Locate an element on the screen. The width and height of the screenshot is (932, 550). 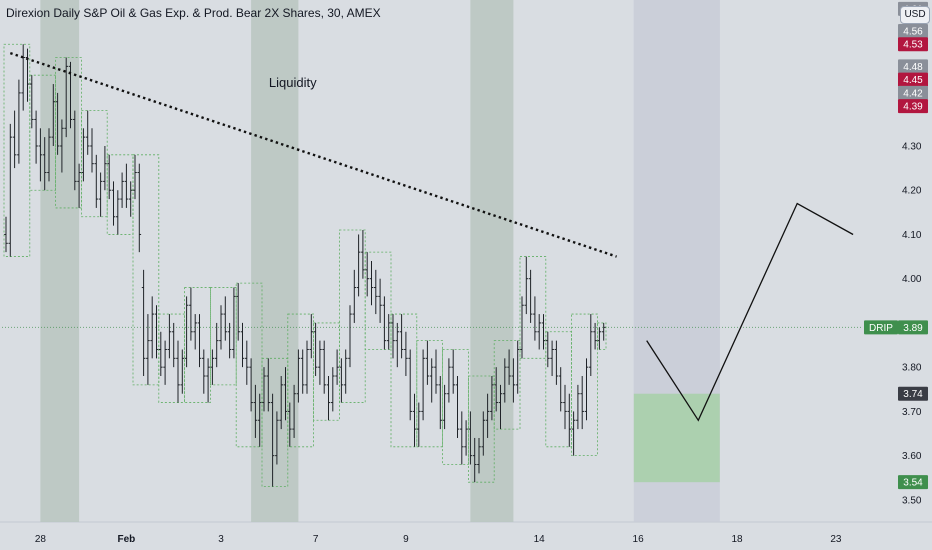
y-tick-label: 4.30 is located at coordinates (912, 146).